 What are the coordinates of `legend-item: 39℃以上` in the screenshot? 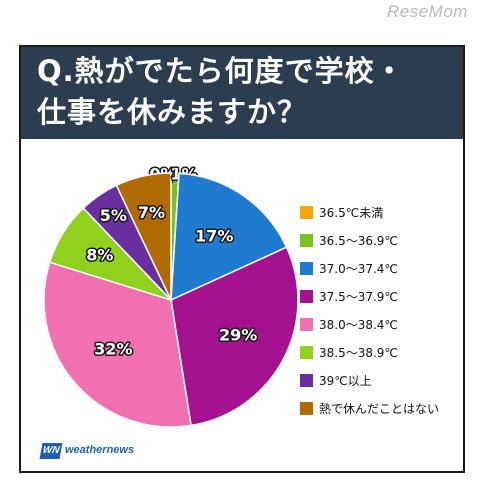 It's located at (381, 381).